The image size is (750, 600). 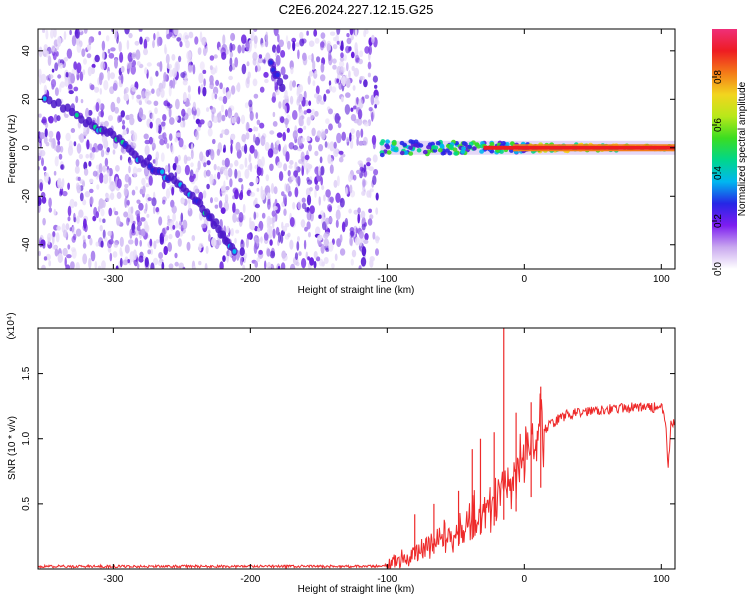 I want to click on colorbar-tick-label: 0.6, so click(x=718, y=125).